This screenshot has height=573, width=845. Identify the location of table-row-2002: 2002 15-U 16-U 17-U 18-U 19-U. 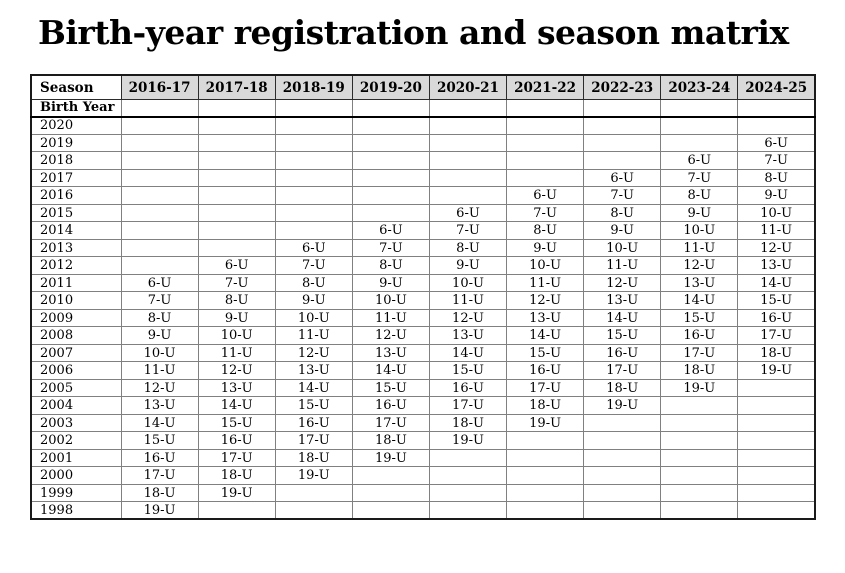
(423, 440).